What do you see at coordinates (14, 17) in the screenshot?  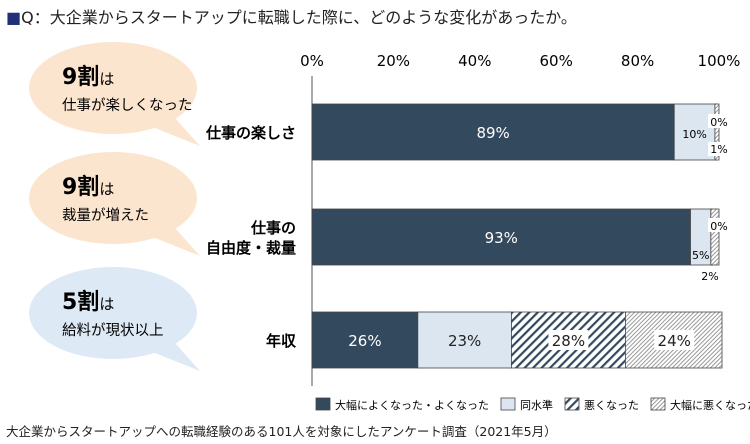 I see `title-marker: ■` at bounding box center [14, 17].